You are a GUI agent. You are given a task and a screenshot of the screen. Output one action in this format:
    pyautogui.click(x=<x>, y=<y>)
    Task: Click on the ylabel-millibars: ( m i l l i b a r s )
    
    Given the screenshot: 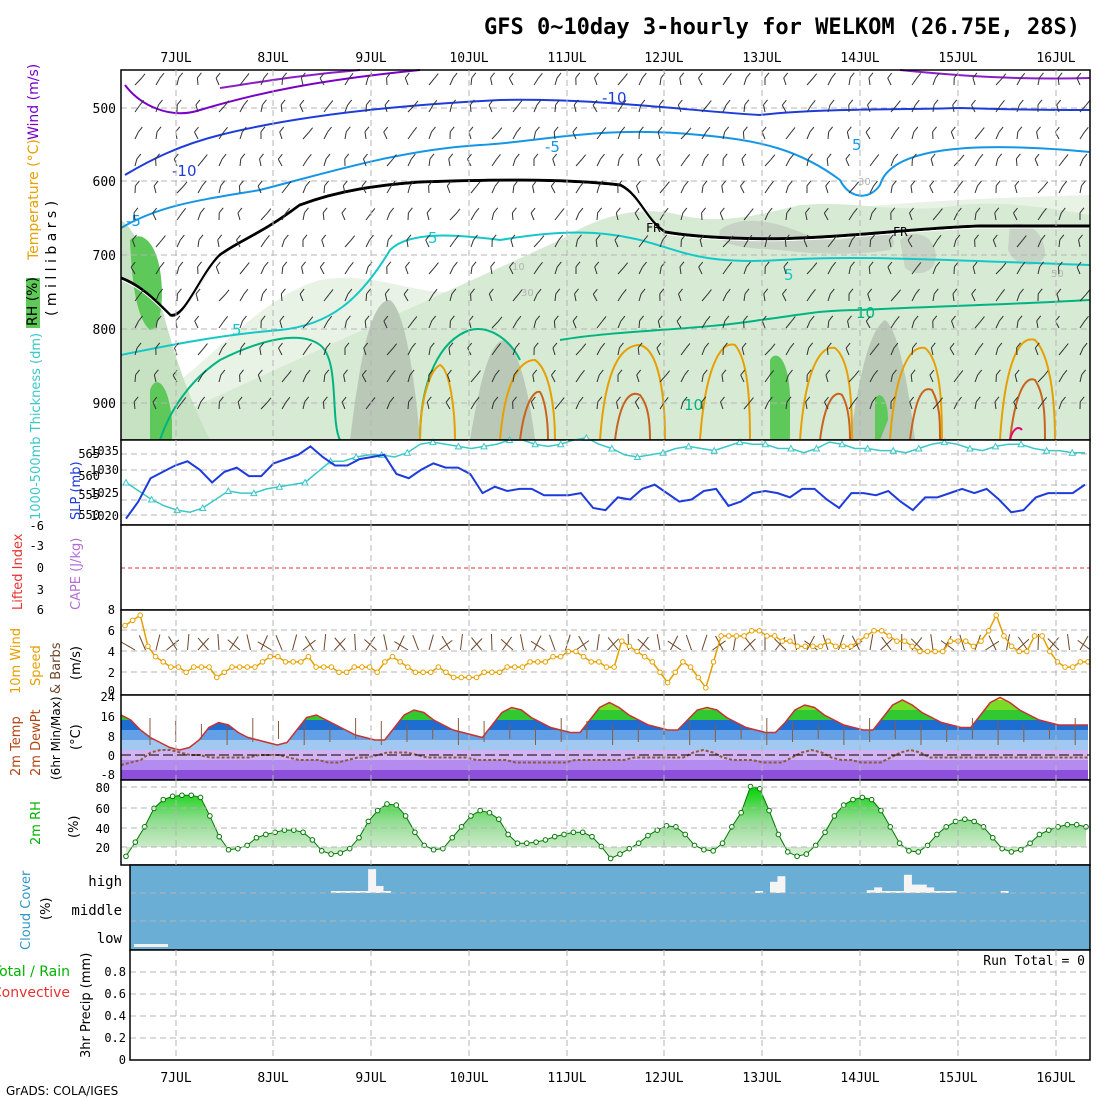 What is the action you would take?
    pyautogui.click(x=52, y=258)
    